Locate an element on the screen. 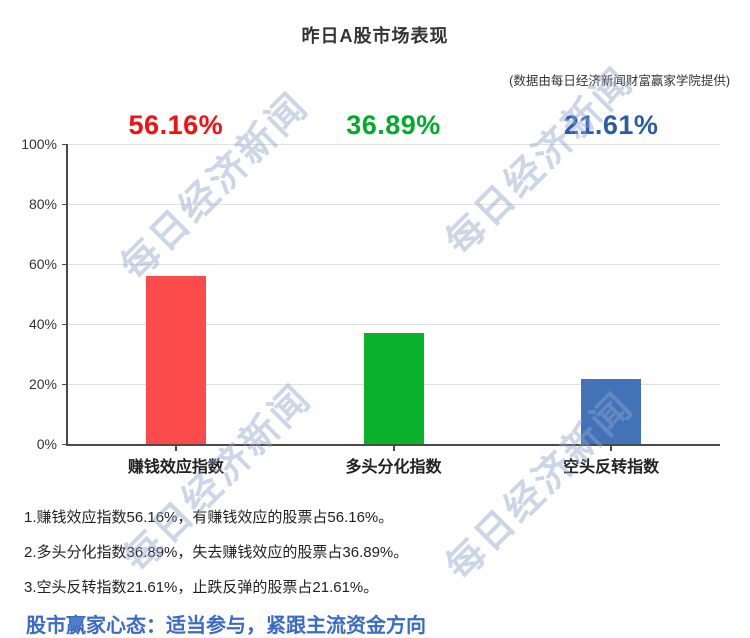 The width and height of the screenshot is (750, 638). y-tick-label: 100% is located at coordinates (39, 144).